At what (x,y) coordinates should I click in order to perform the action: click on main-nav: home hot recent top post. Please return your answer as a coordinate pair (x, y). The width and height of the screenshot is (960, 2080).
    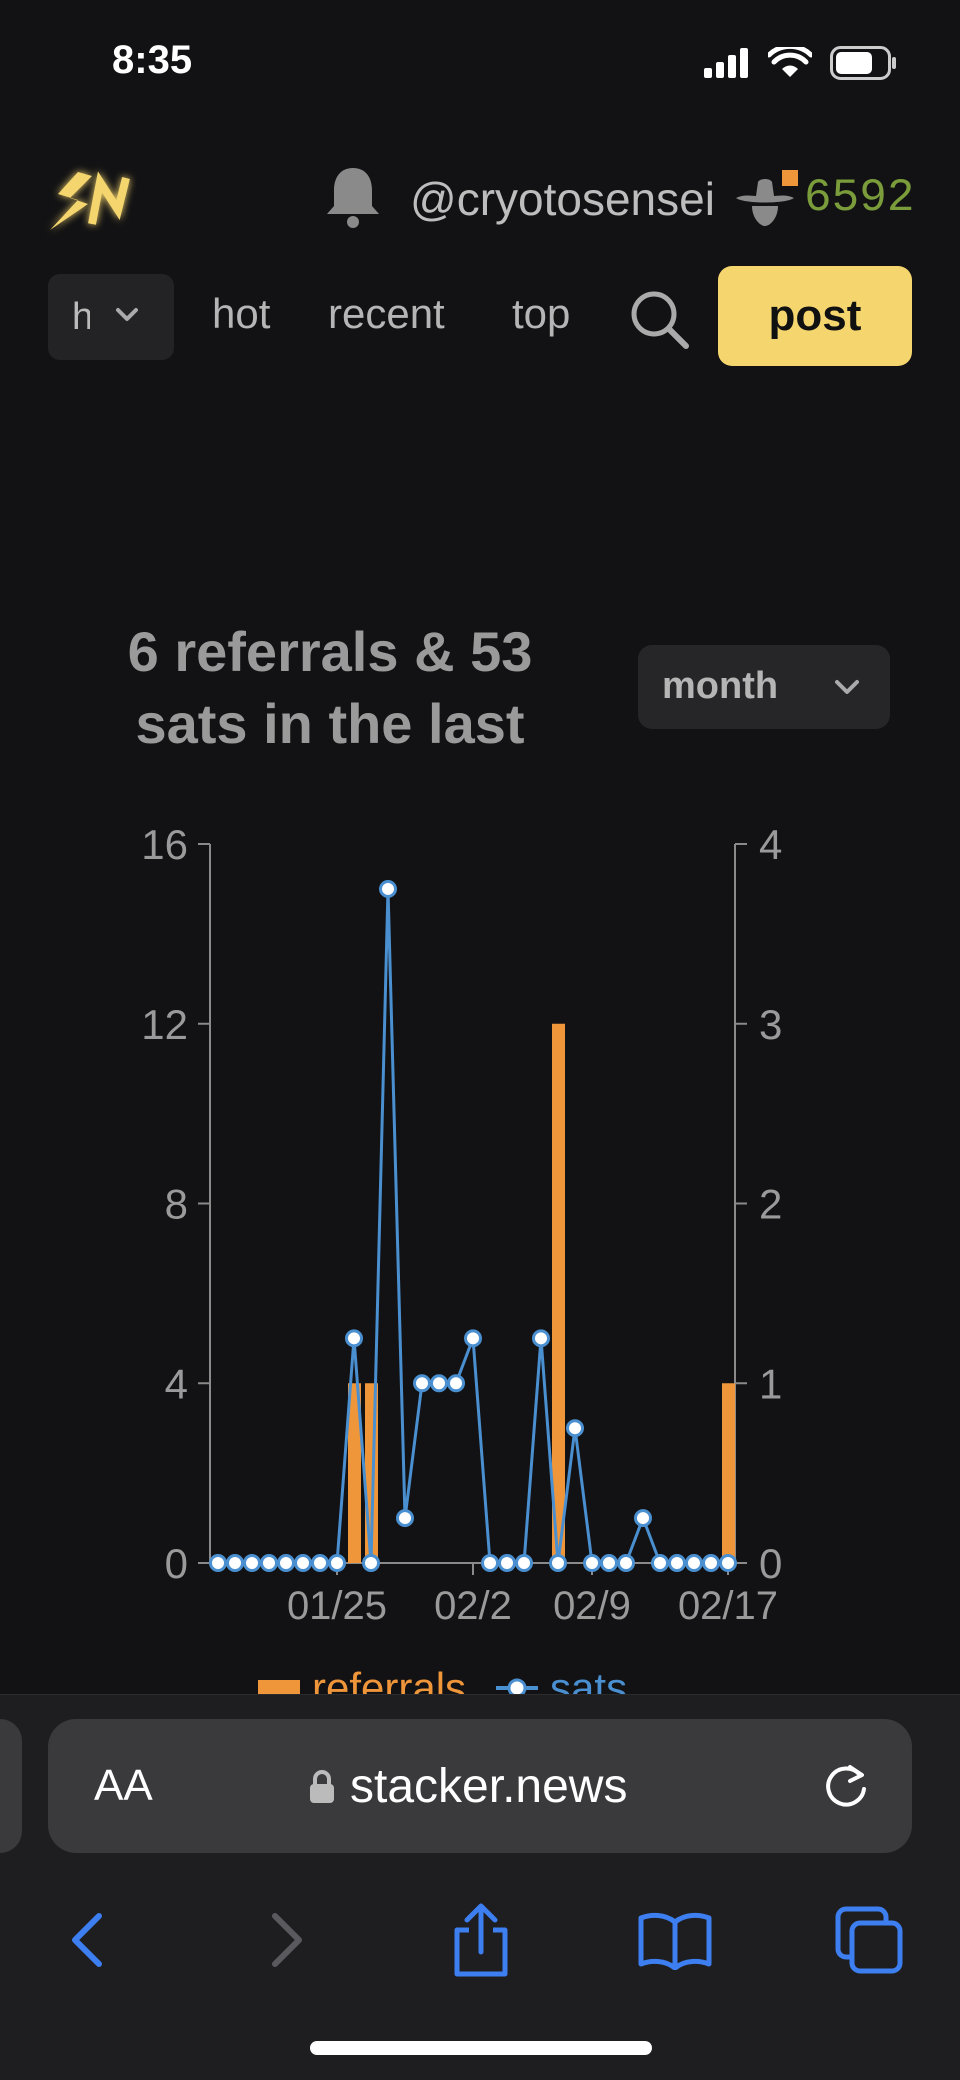
    Looking at the image, I should click on (480, 317).